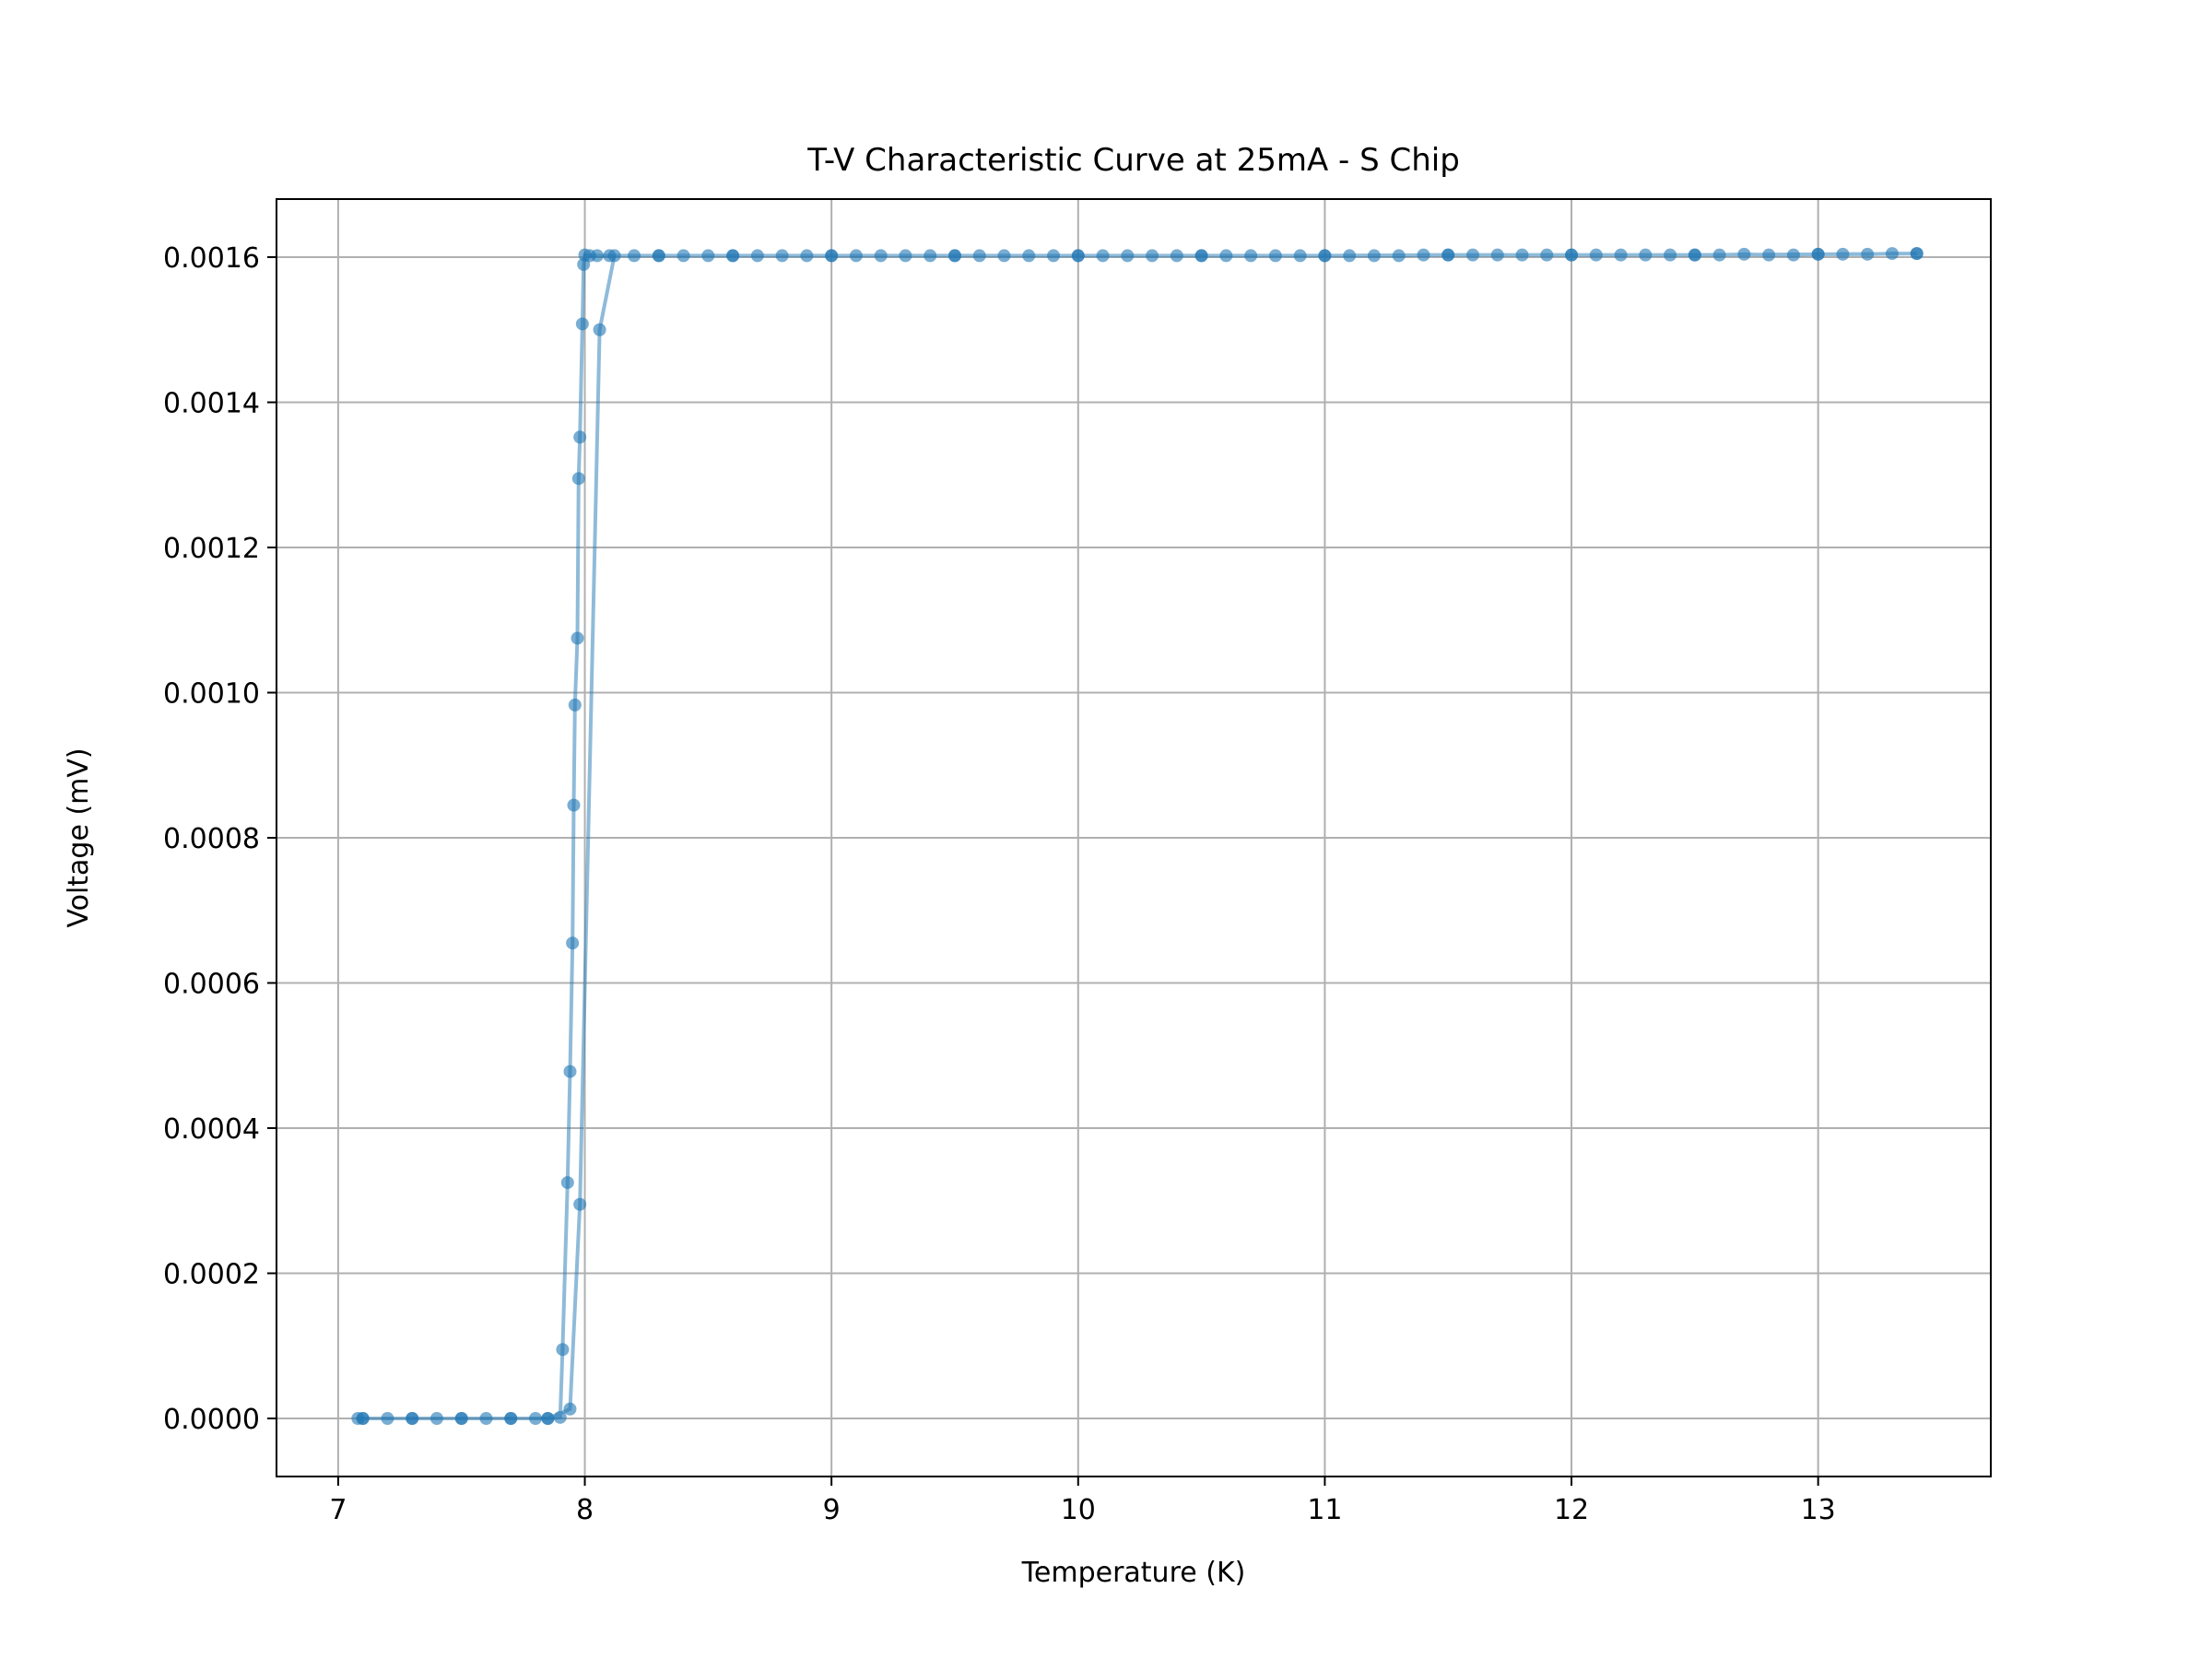 The height and width of the screenshot is (1659, 2212). What do you see at coordinates (211, 549) in the screenshot?
I see `y-tick-label: 0.0012` at bounding box center [211, 549].